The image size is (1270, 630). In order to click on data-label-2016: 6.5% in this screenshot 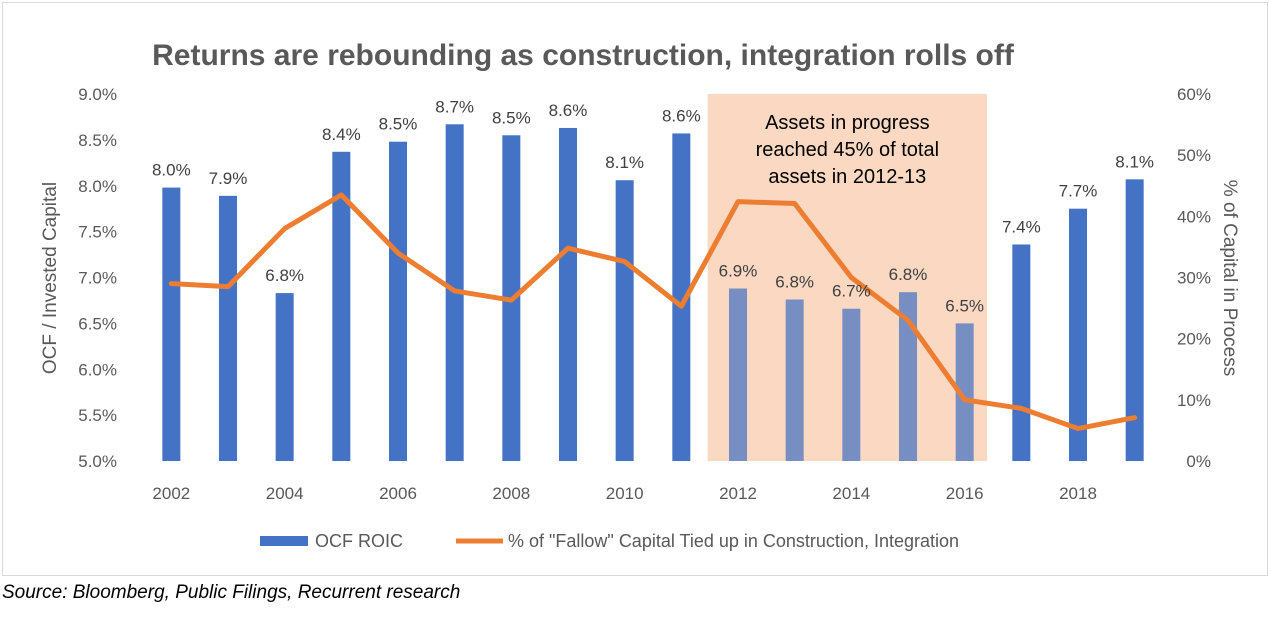, I will do `click(964, 305)`.